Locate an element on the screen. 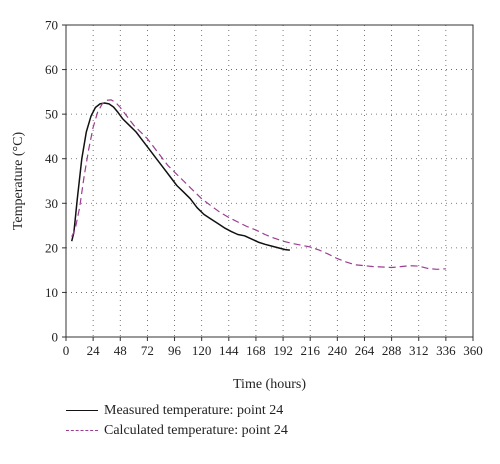  y-tick-label: 10 is located at coordinates (51, 292).